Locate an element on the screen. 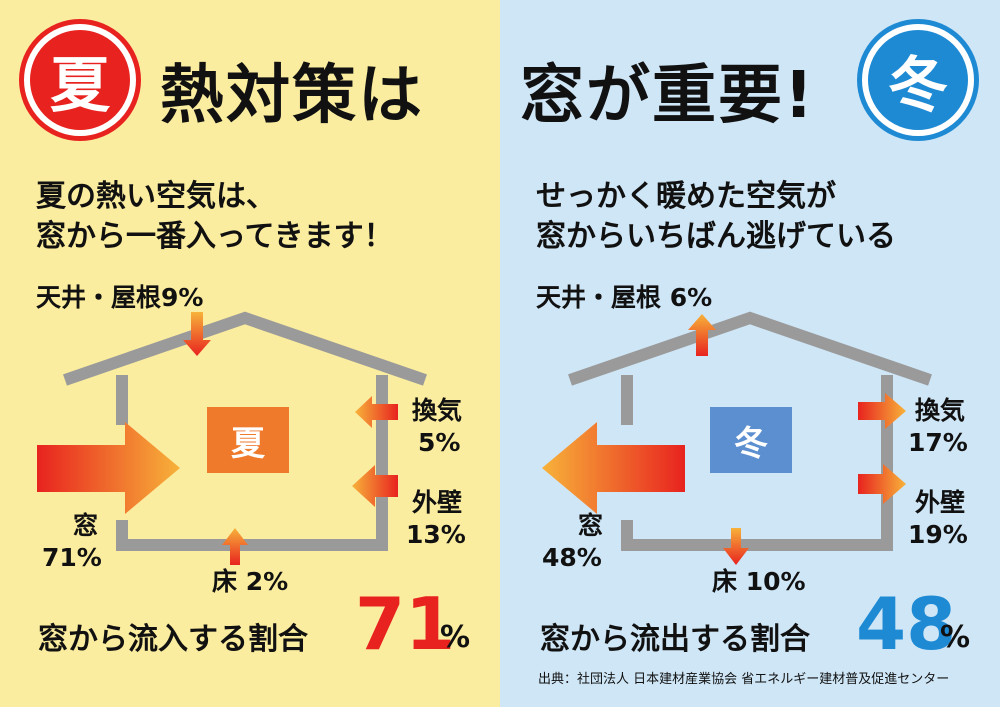  summer-wall-label: 外壁 is located at coordinates (437, 502).